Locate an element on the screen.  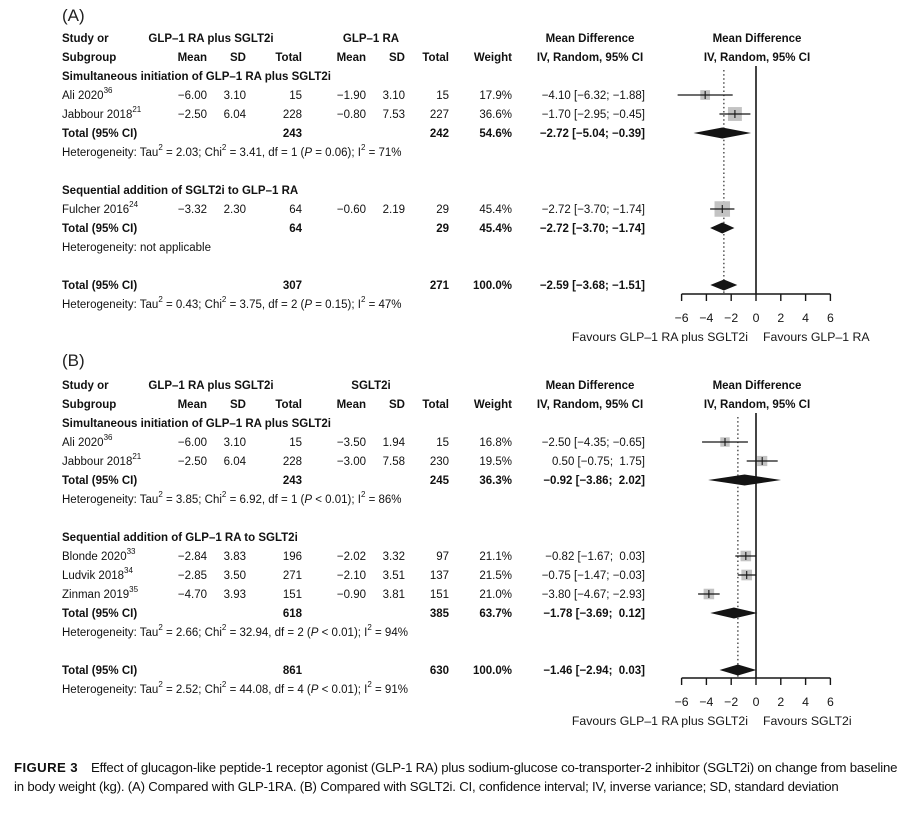
cell-sd-control: 2.19 is located at coordinates (393, 210).